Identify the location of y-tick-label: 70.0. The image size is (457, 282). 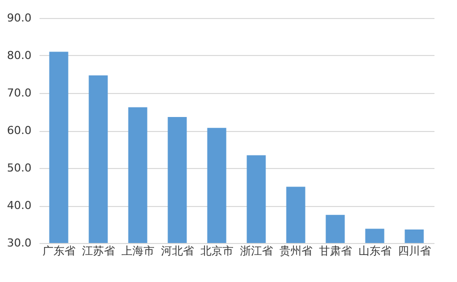
(19, 93).